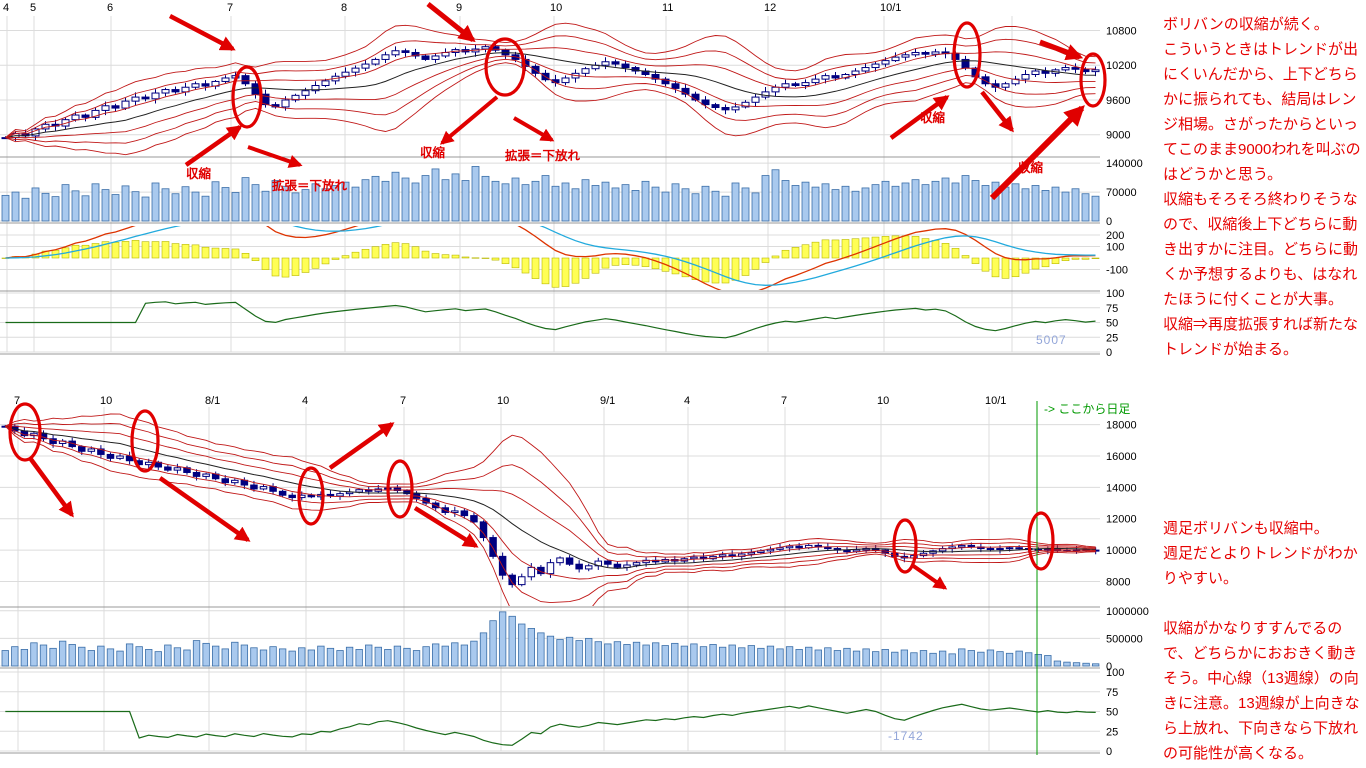  What do you see at coordinates (906, 736) in the screenshot?
I see `indicator-value-watermark: -1742` at bounding box center [906, 736].